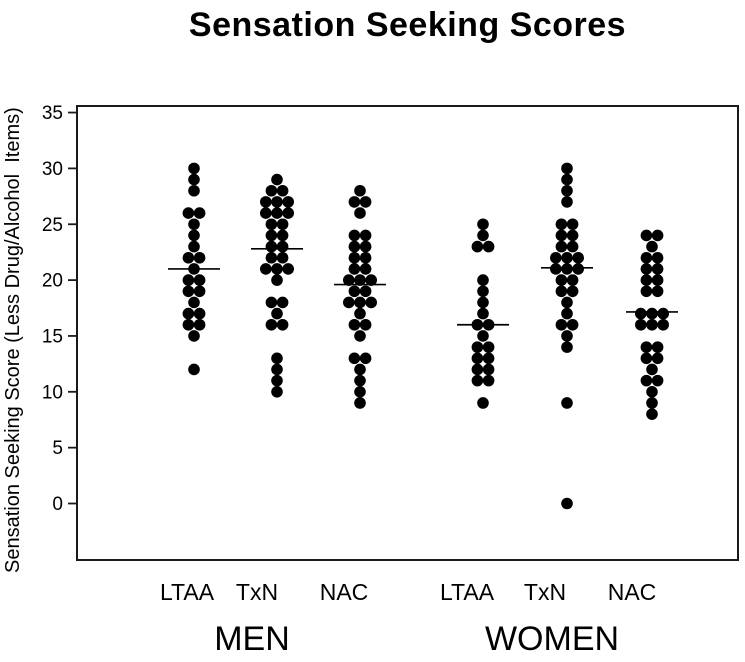  I want to click on y-tick-label: 15, so click(52, 336).